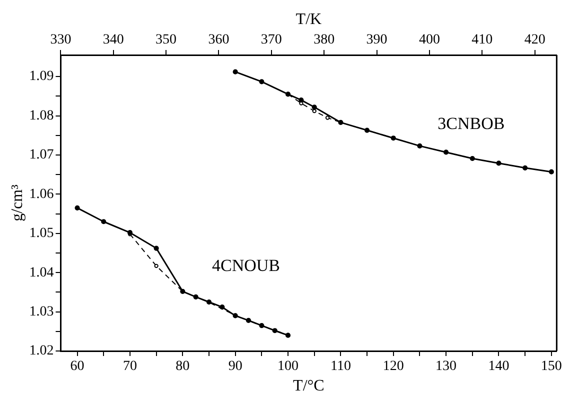  Describe the element at coordinates (17, 203) in the screenshot. I see `y-axis-title: g/cm³` at that location.